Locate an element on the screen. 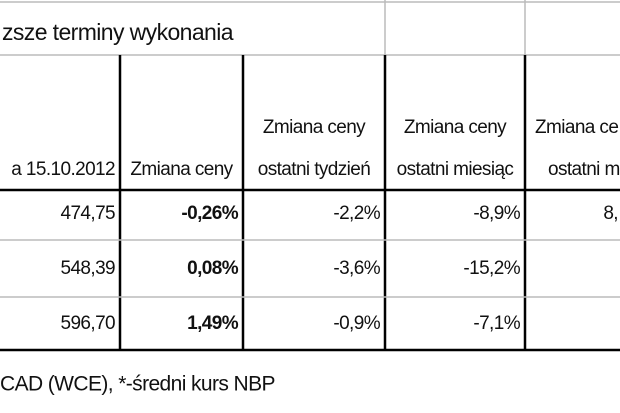  header-cell: Zmiana ce is located at coordinates (576, 127).